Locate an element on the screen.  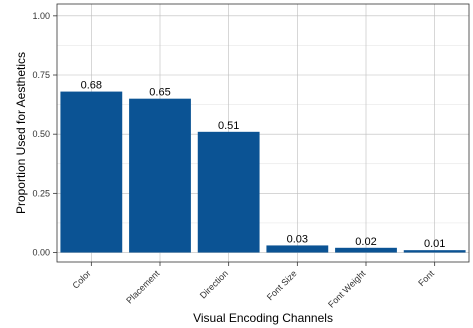
y-axis: 0.00 0.25 0.50 0.75 1.00 is located at coordinates (44, 134).